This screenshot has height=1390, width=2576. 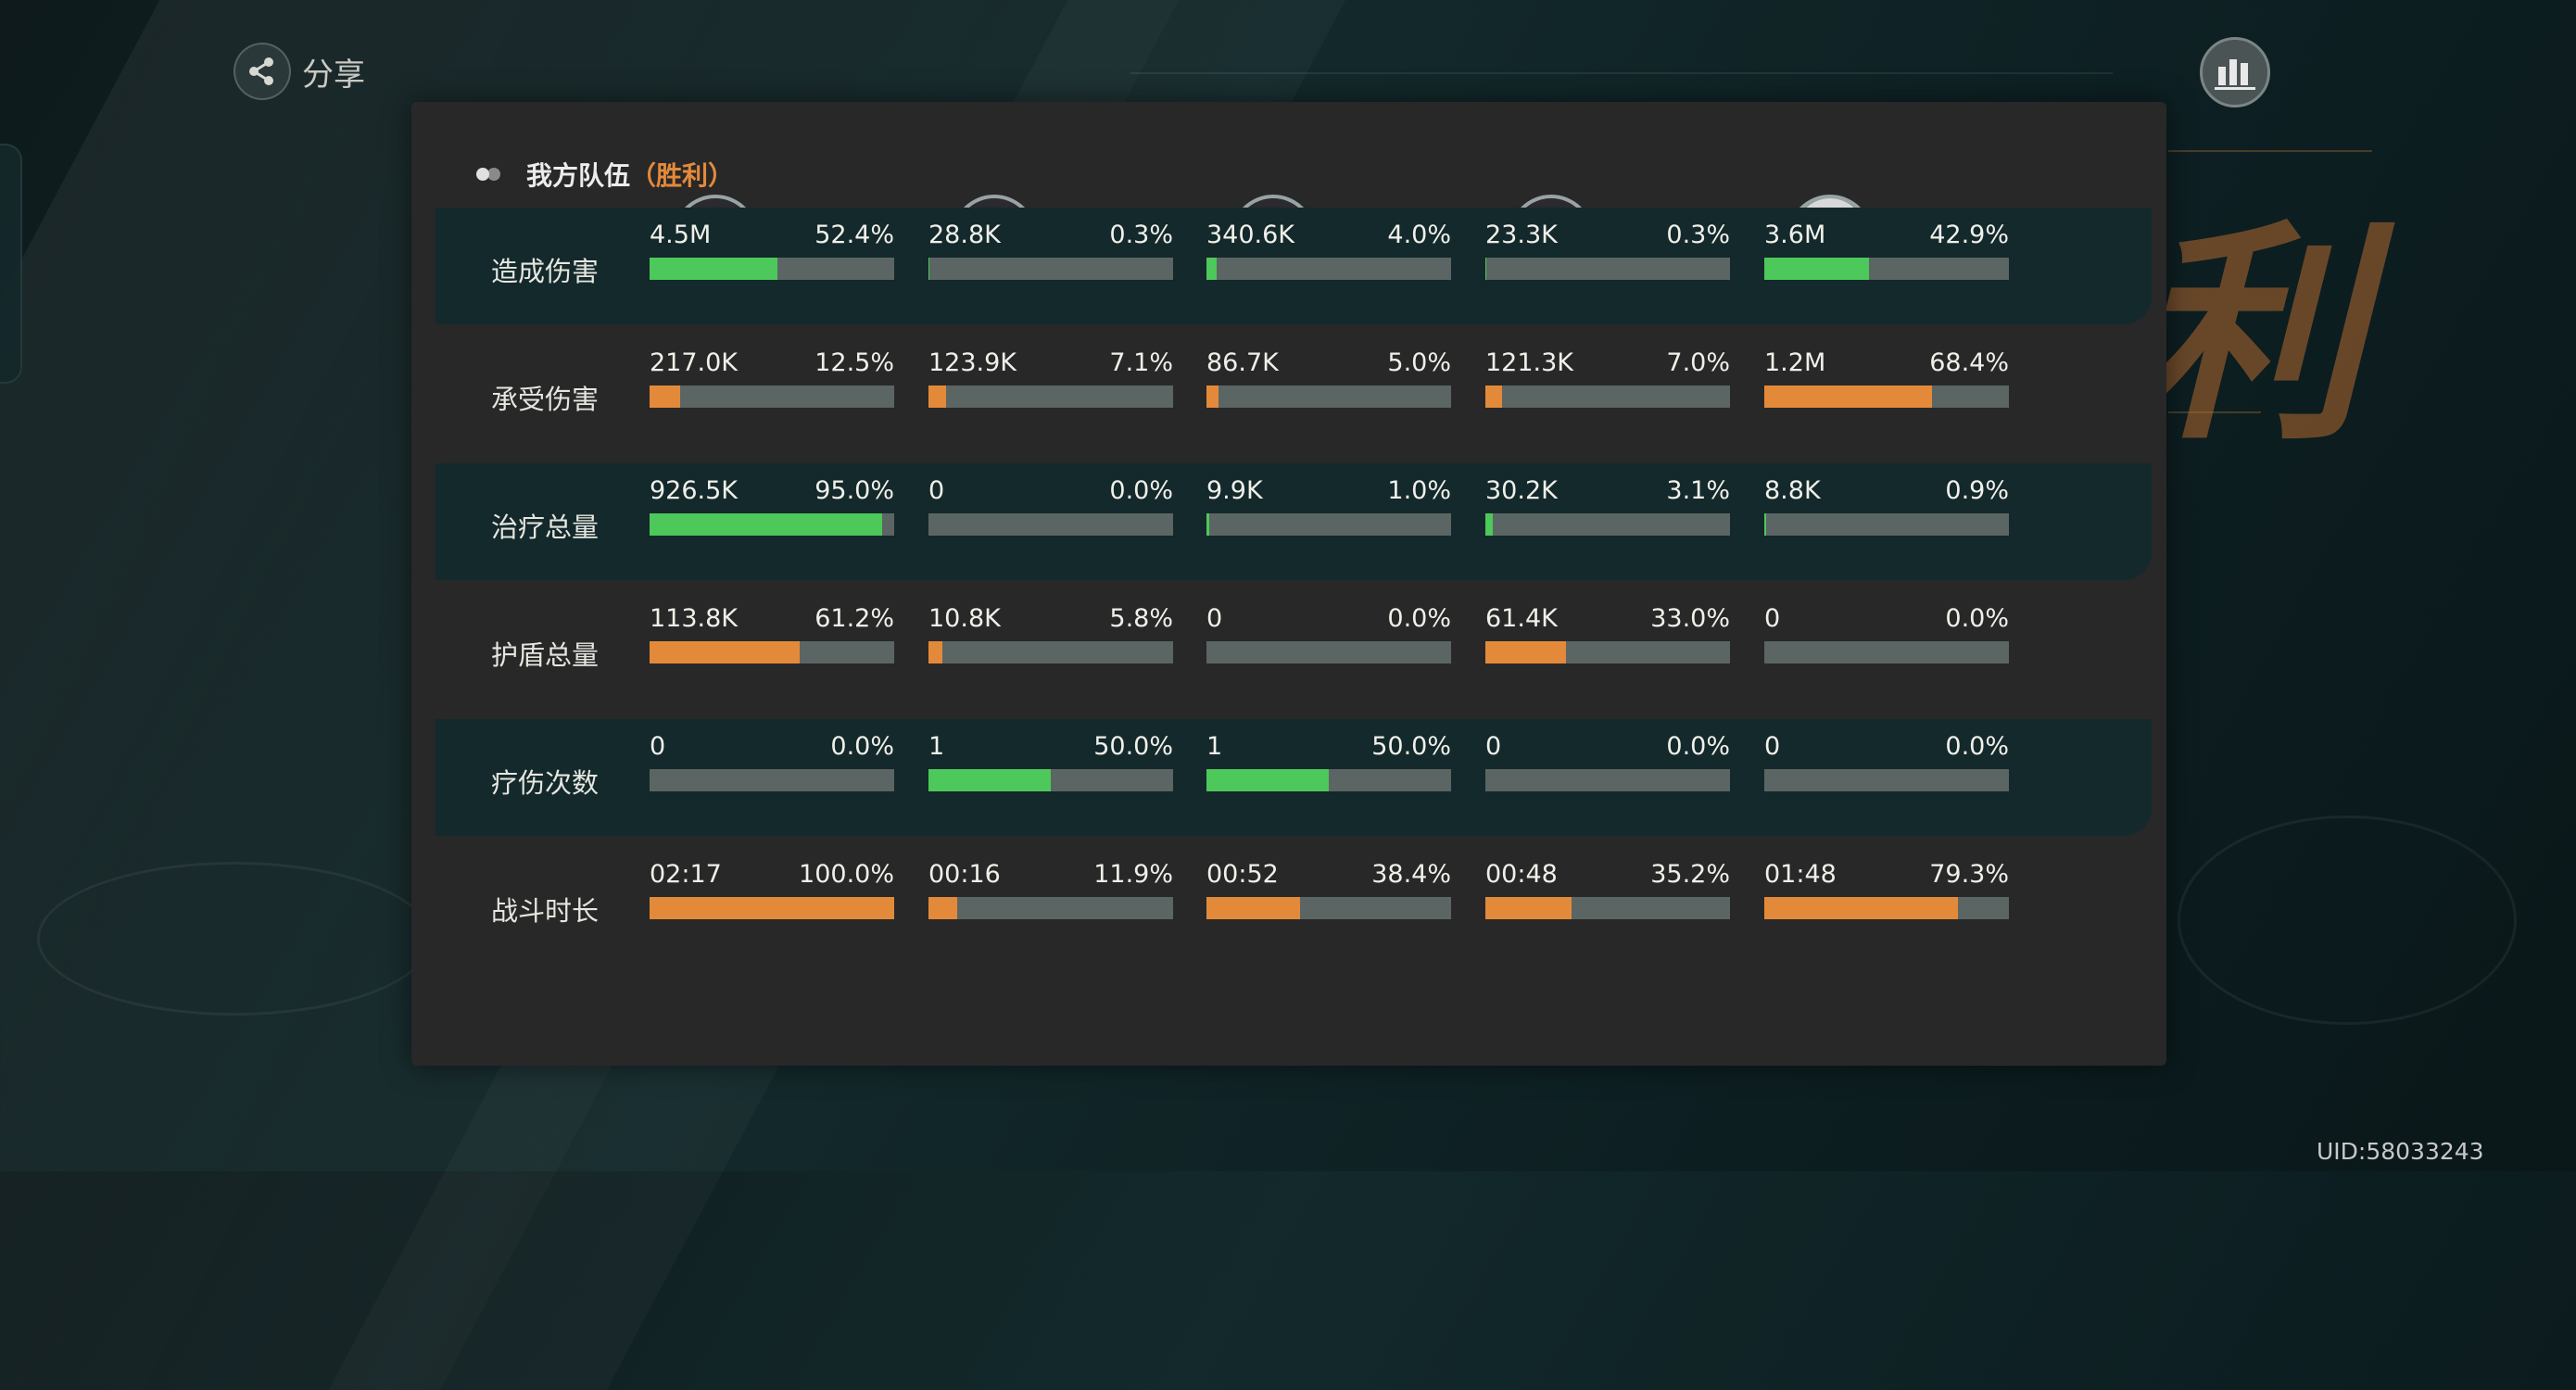 I want to click on stat-value: 86.7K, so click(x=1242, y=362).